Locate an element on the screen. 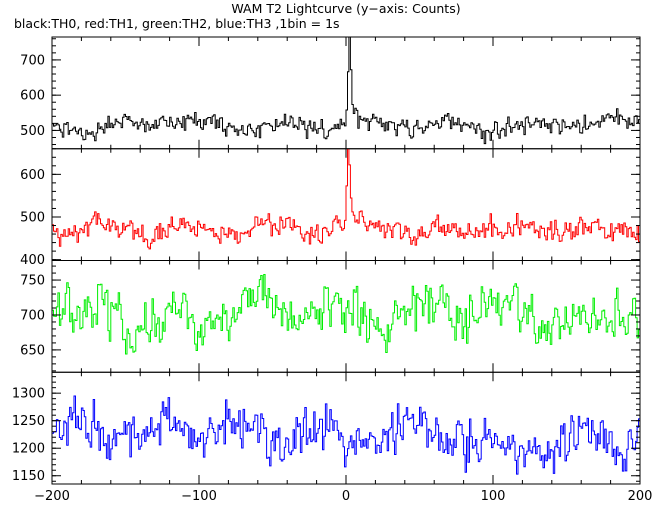 This screenshot has width=654, height=505. x-tick-label: 200 is located at coordinates (640, 496).